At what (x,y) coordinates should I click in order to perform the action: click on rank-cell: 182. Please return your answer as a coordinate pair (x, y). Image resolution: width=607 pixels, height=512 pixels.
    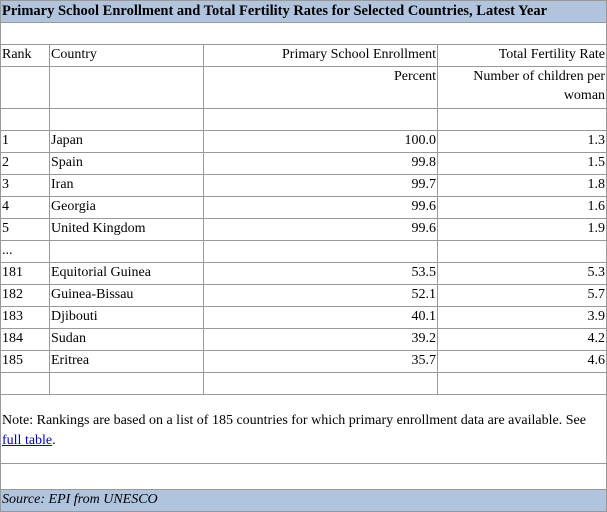
    Looking at the image, I should click on (25, 295).